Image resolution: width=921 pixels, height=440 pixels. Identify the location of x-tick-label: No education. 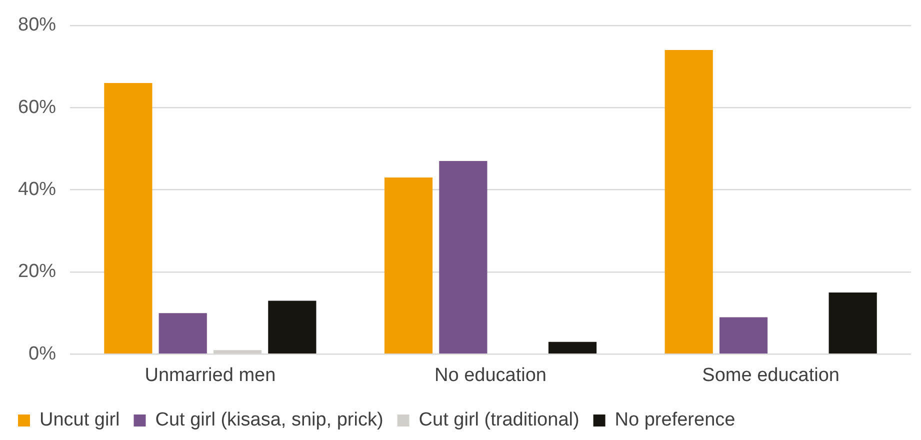
(490, 375).